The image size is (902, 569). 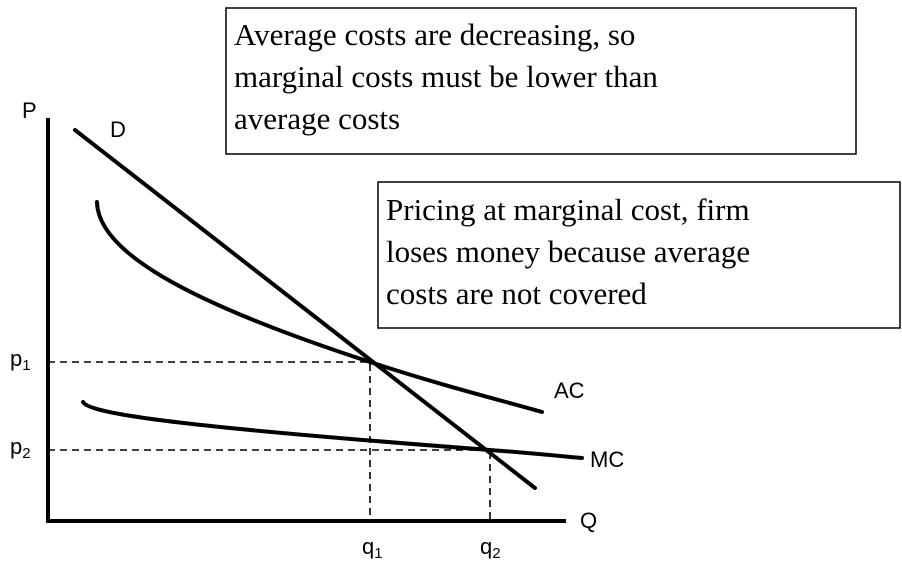 I want to click on guide-q2-p2, so click(x=269, y=485).